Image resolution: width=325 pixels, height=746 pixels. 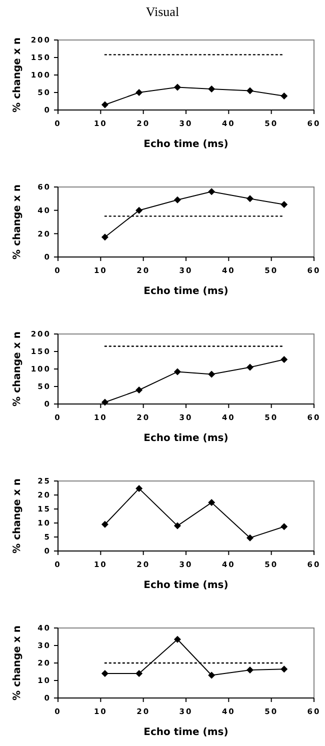 I want to click on chart-title: Visual, so click(x=163, y=11).